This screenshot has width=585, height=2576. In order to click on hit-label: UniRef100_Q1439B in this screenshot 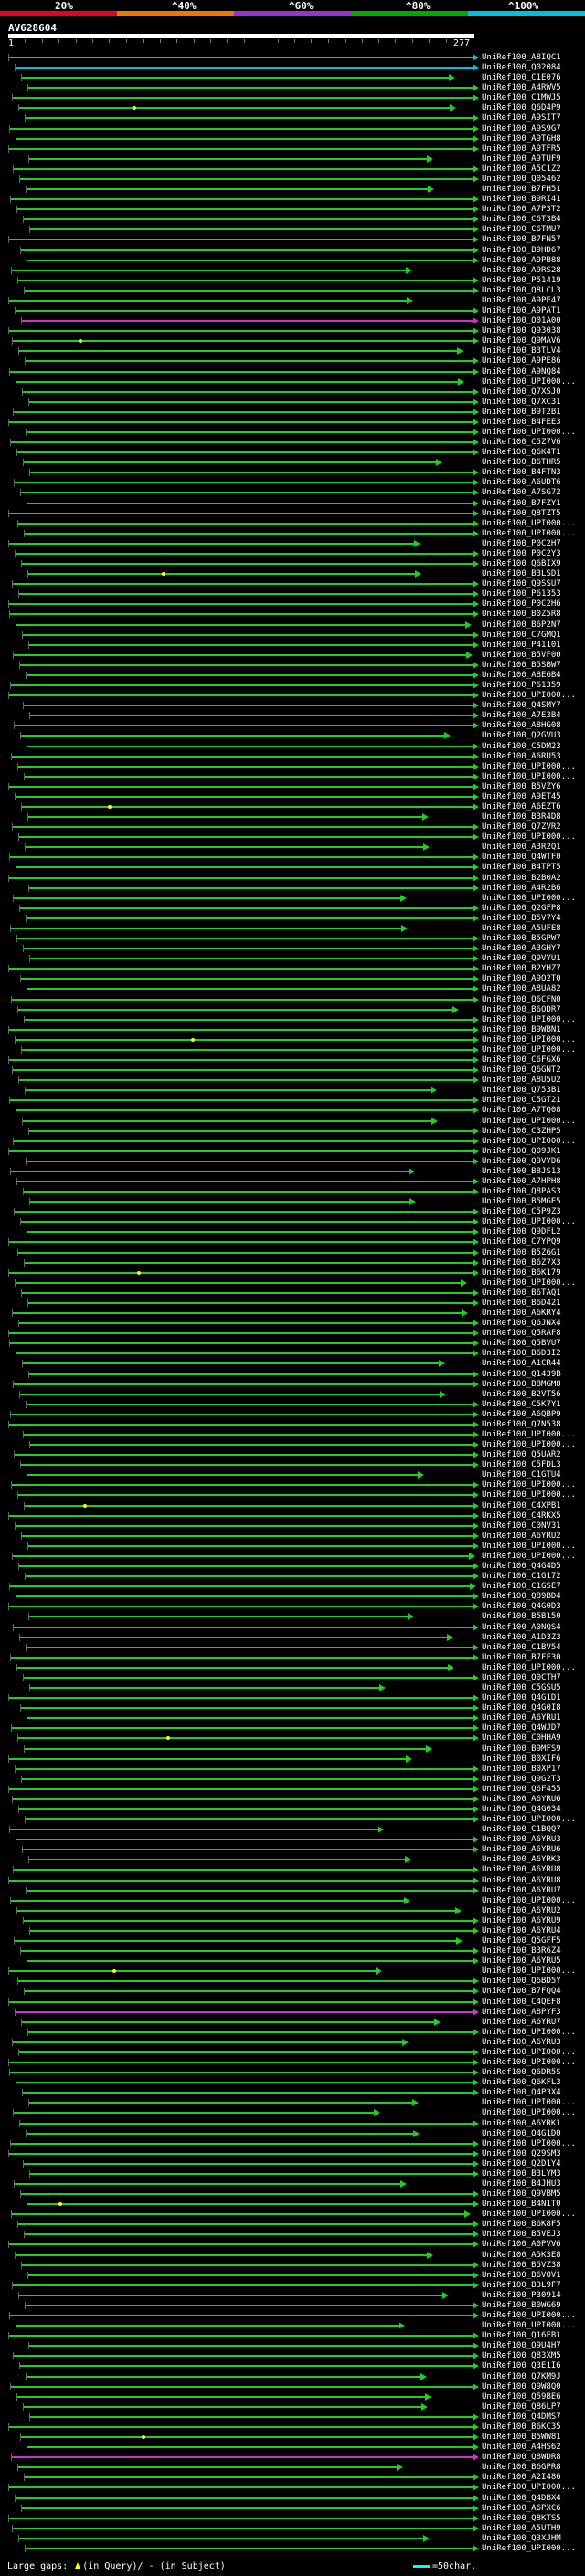, I will do `click(521, 1374)`.